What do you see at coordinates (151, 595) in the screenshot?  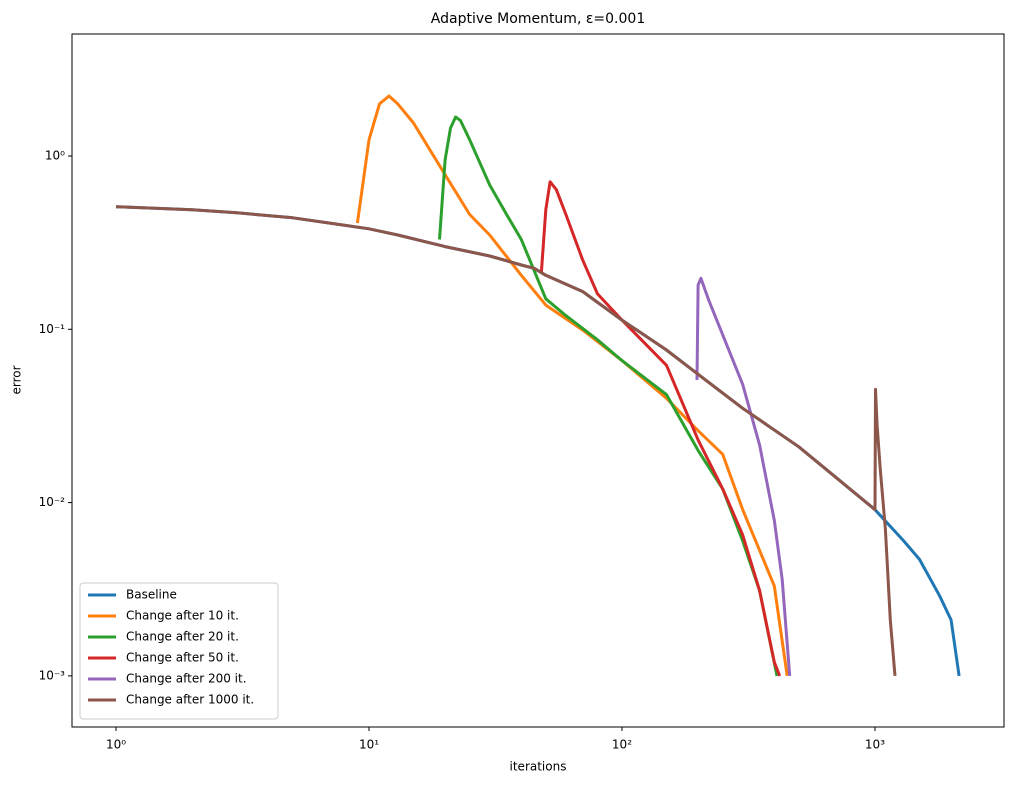 I see `legend-label: Baseline` at bounding box center [151, 595].